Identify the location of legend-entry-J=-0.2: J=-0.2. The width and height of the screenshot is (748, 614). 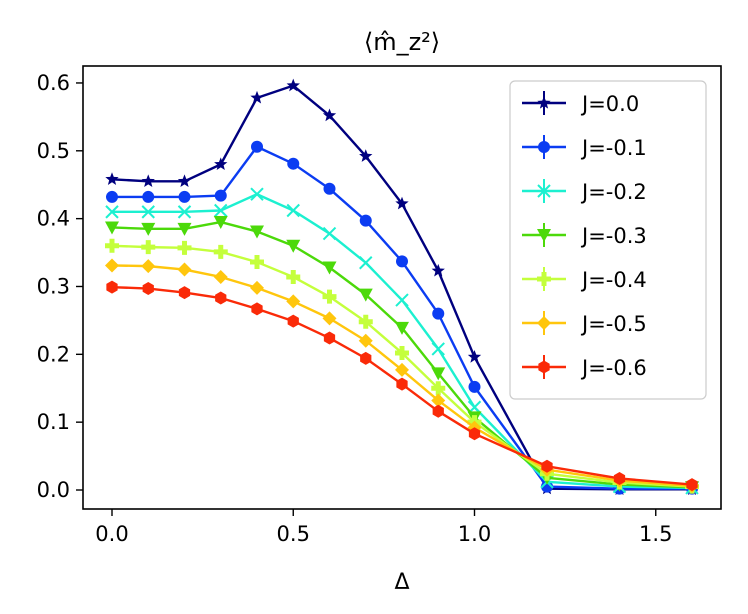
(584, 191).